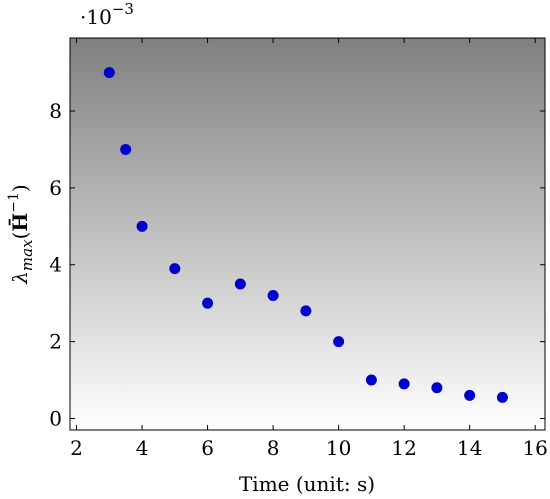  Describe the element at coordinates (21, 234) in the screenshot. I see `y-axis-label: λmax(H̄−1)` at that location.